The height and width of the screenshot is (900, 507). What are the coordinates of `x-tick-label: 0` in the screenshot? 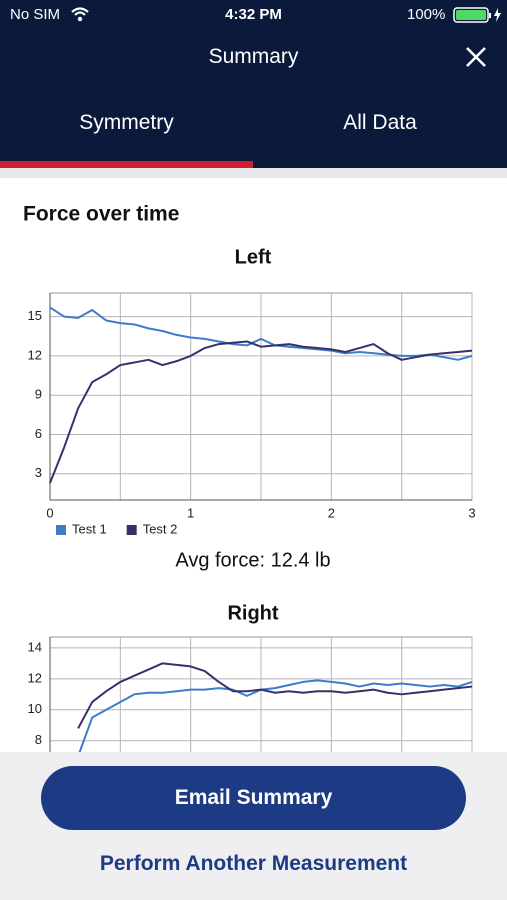 It's located at (49, 512).